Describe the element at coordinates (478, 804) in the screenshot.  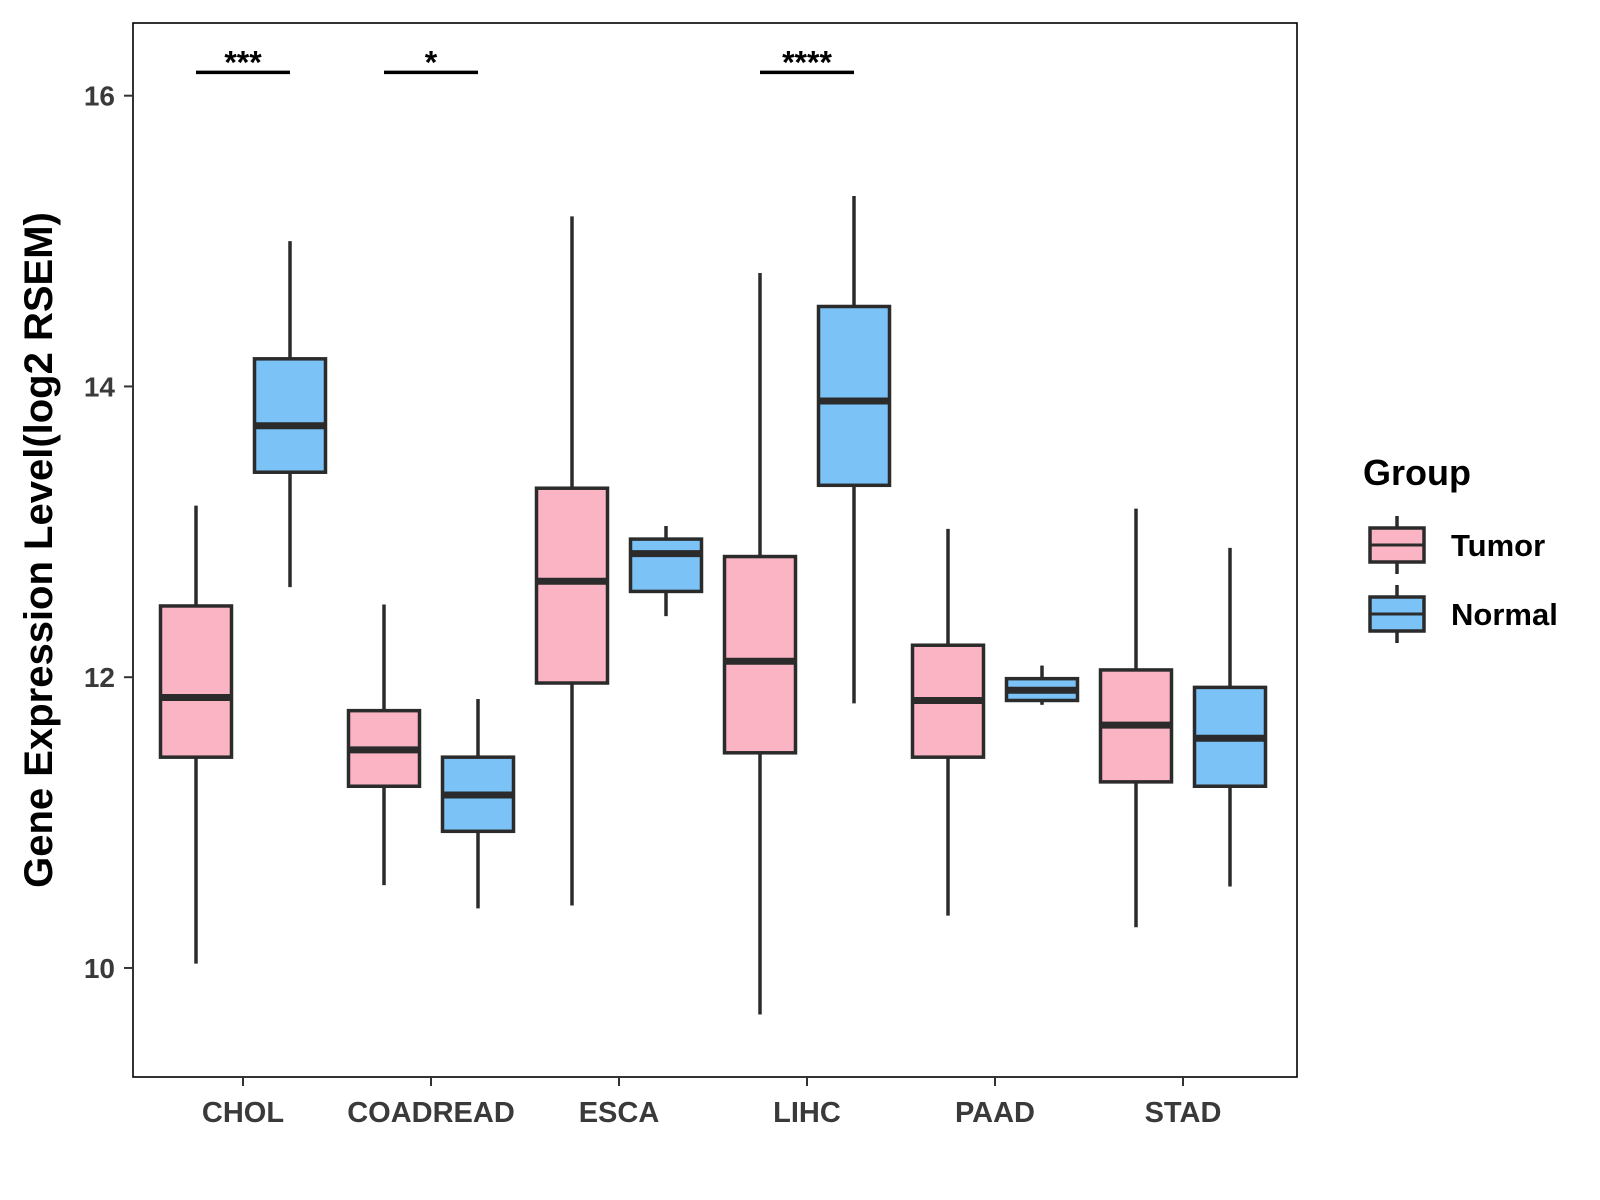
I see `box-normal-coadread` at that location.